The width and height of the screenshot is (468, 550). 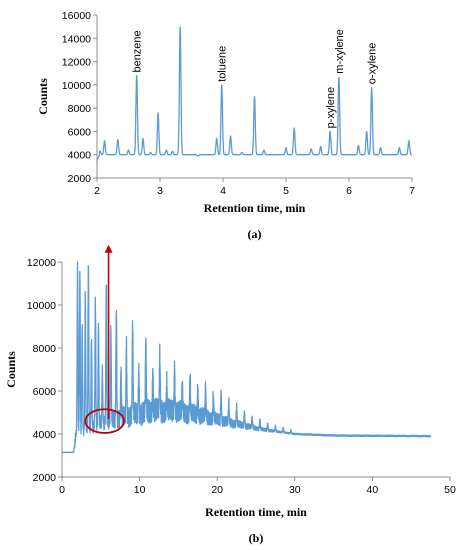 What do you see at coordinates (80, 179) in the screenshot?
I see `chart-a-y-tick-label: 2000` at bounding box center [80, 179].